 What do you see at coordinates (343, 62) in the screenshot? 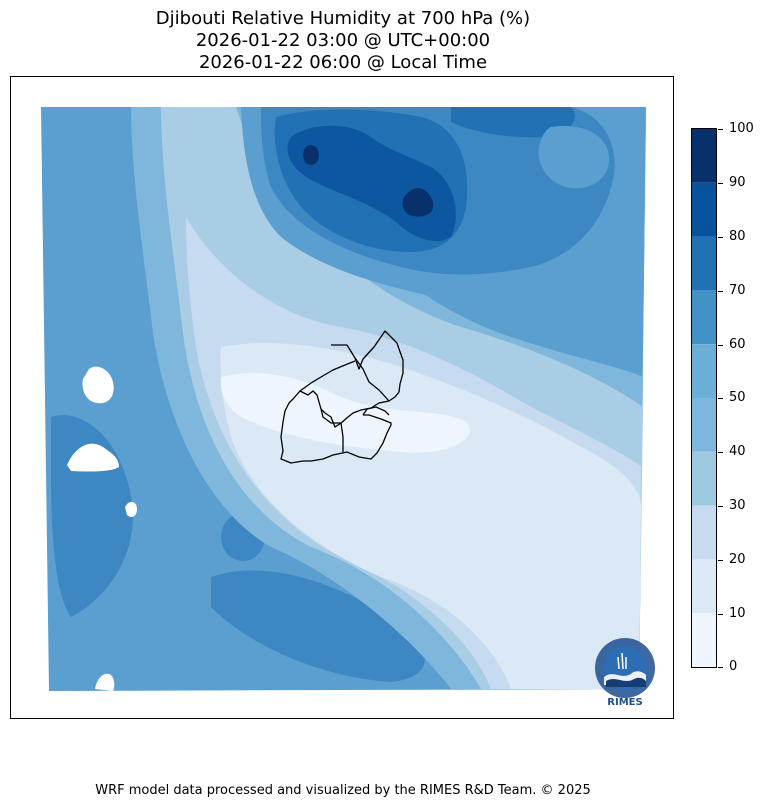
I see `title-line-3: 2026-01-22 06:00 @ Local Time` at bounding box center [343, 62].